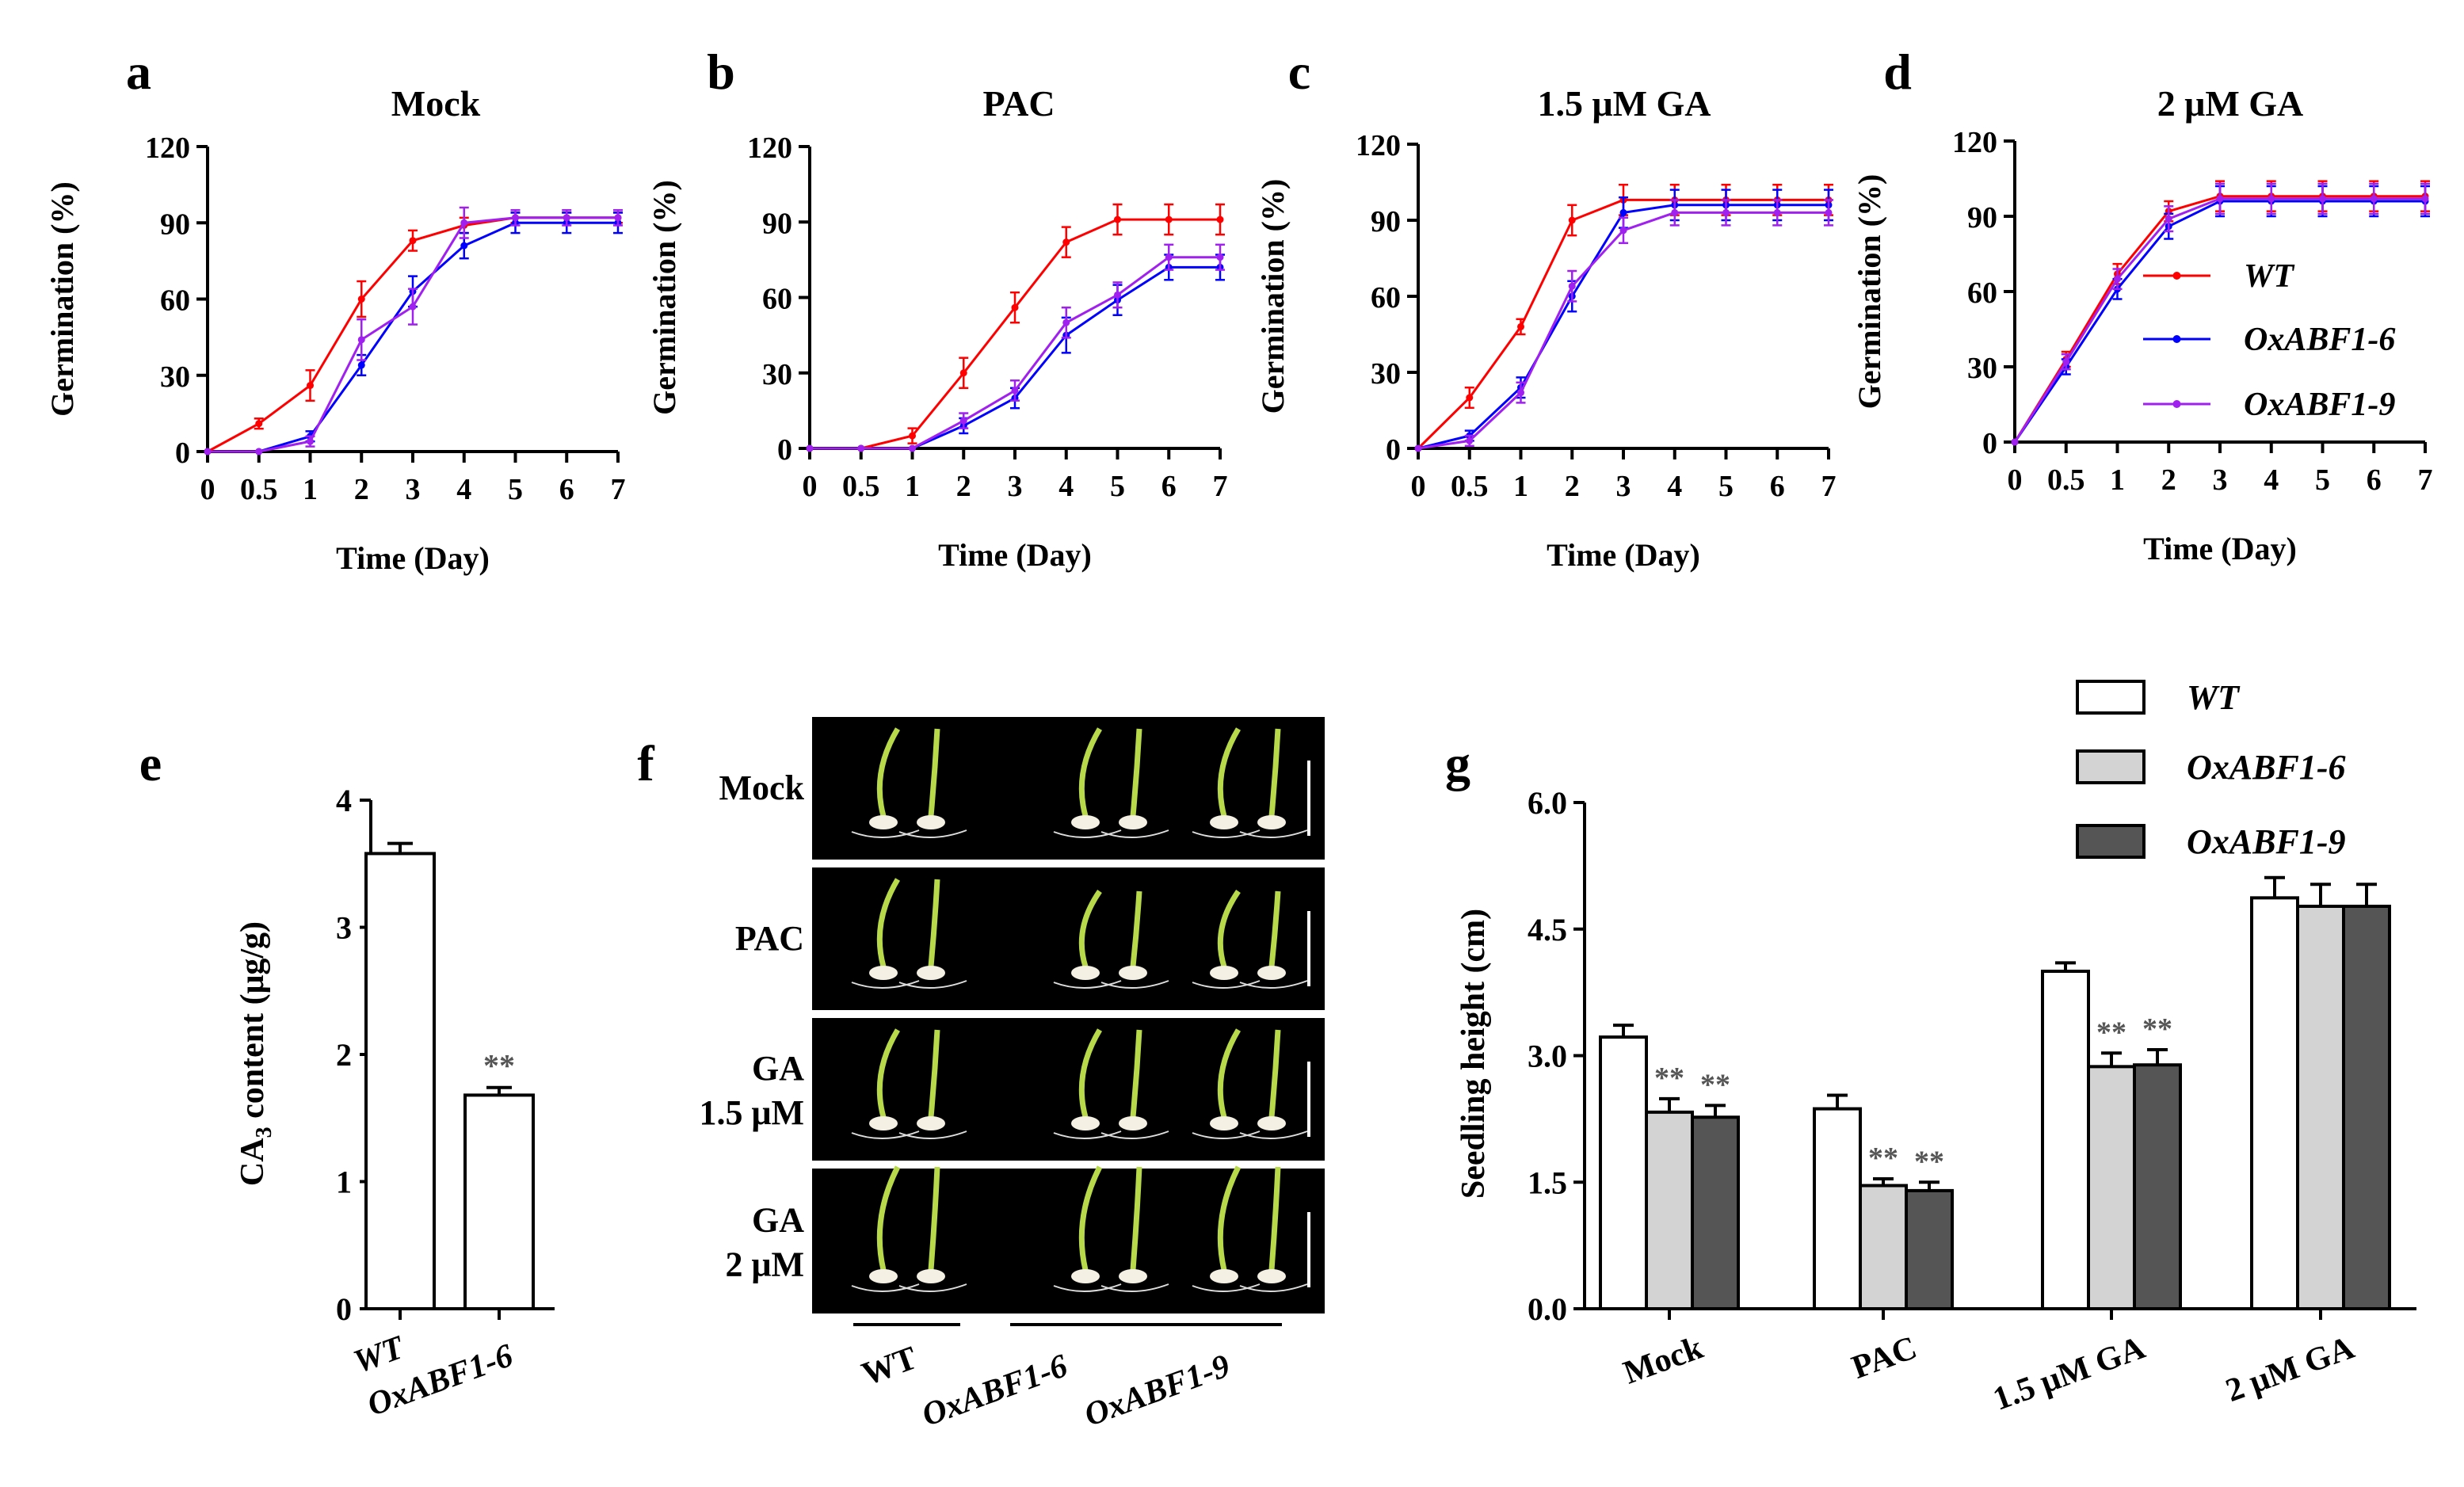  I want to click on y-axis-title: Germination (%), so click(1869, 292).